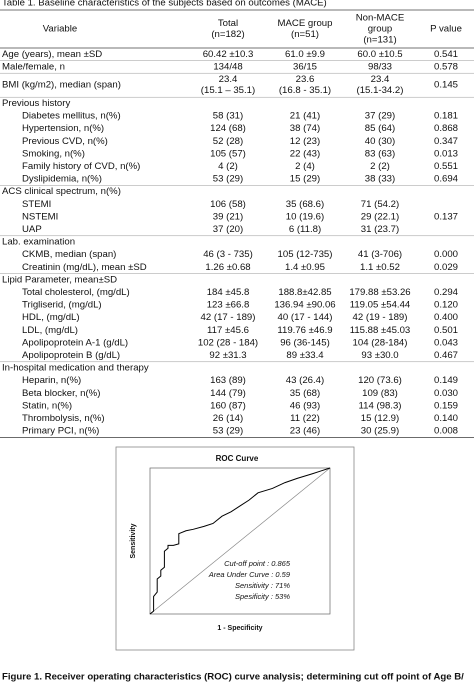 The height and width of the screenshot is (683, 474). I want to click on cell-value: 0.294, so click(446, 292).